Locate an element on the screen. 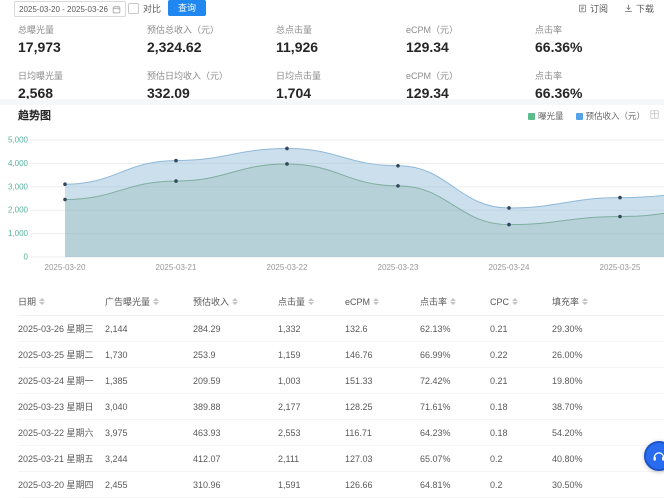 This screenshot has height=498, width=664. svg-text: 2,000 is located at coordinates (18, 210).